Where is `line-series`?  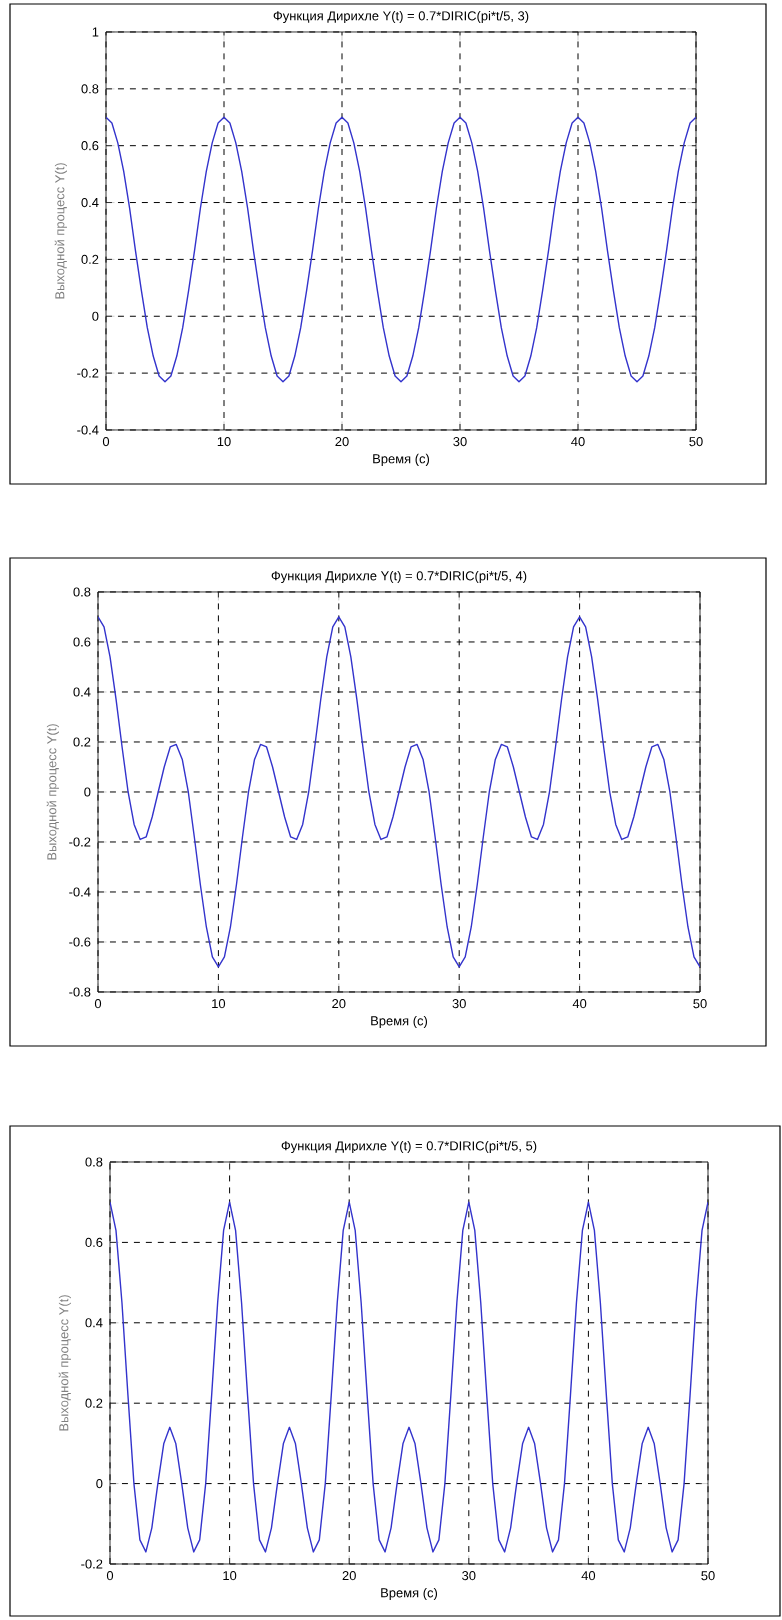 line-series is located at coordinates (401, 249).